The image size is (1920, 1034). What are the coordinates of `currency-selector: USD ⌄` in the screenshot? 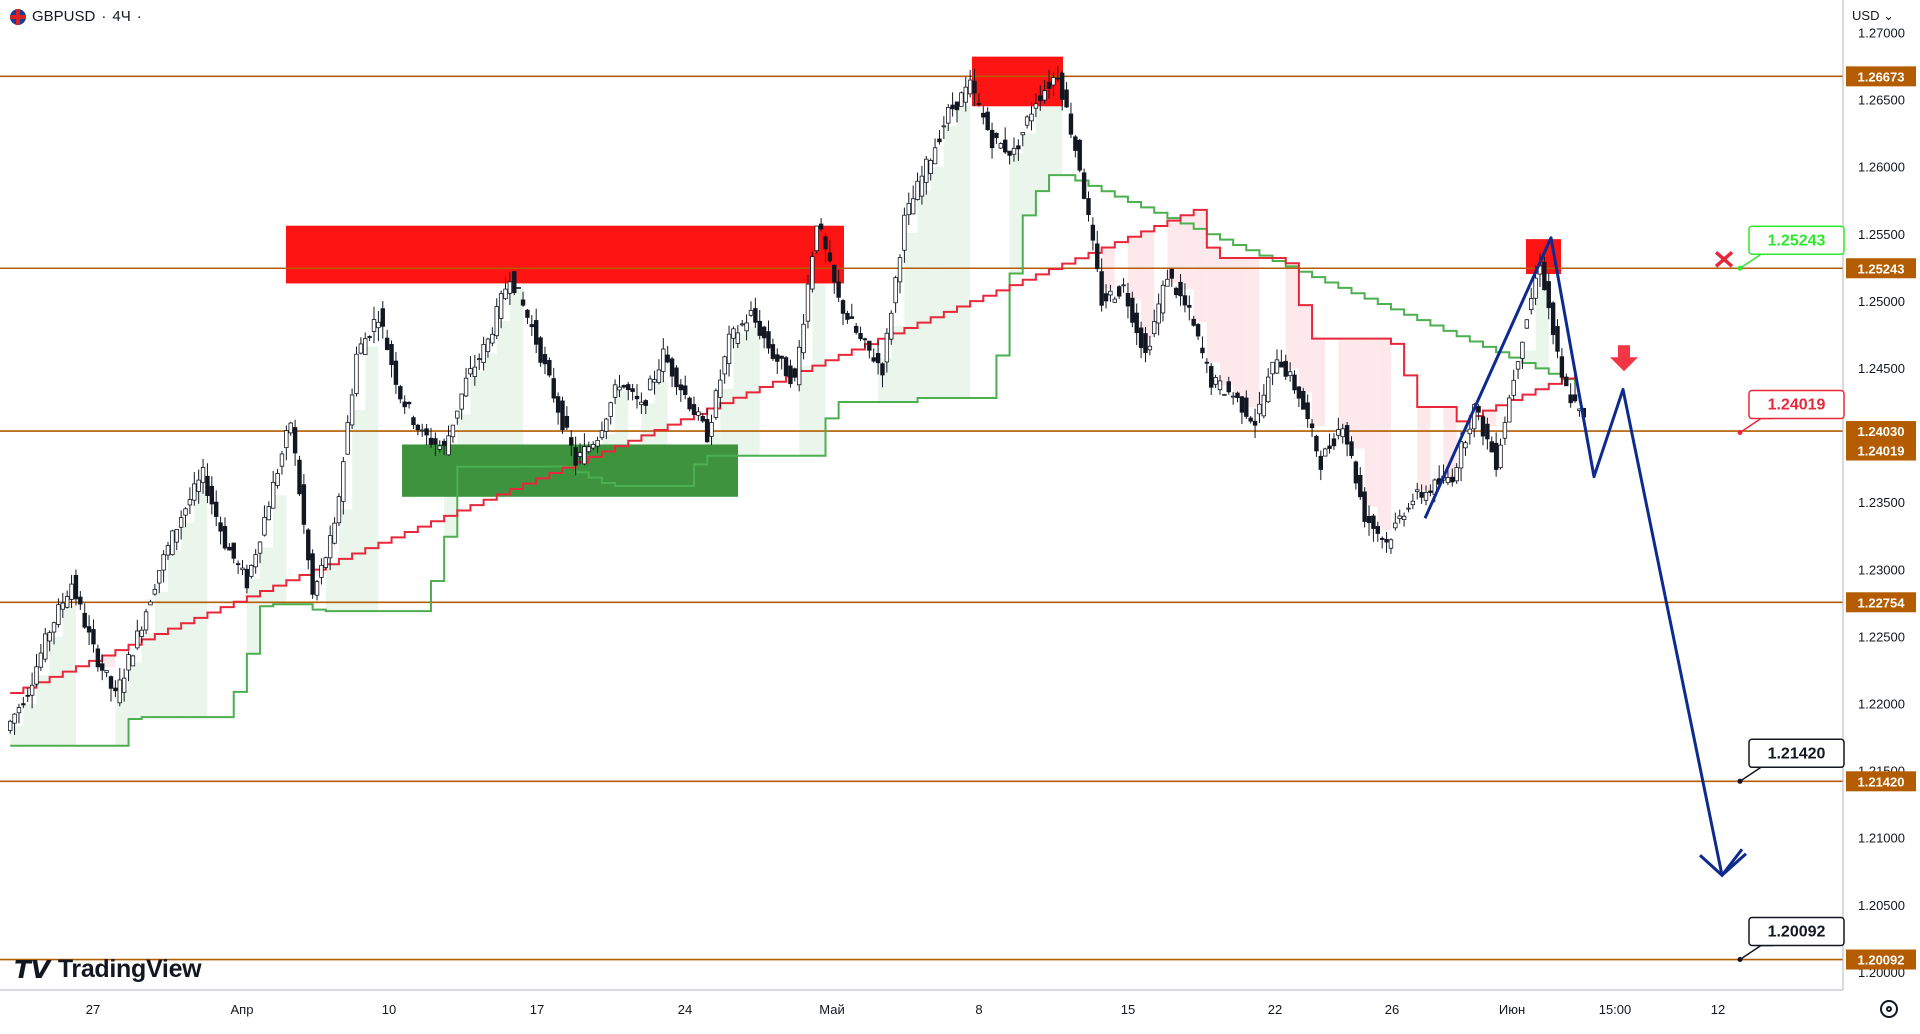 It's located at (1873, 16).